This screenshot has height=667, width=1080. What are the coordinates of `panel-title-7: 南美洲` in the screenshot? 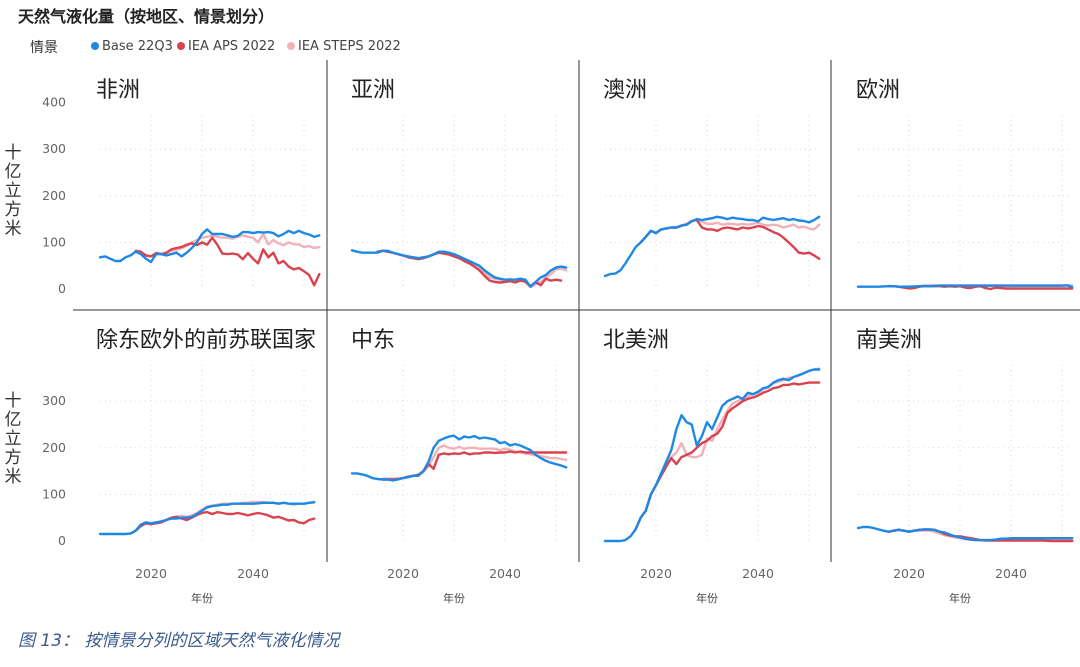 It's located at (889, 340).